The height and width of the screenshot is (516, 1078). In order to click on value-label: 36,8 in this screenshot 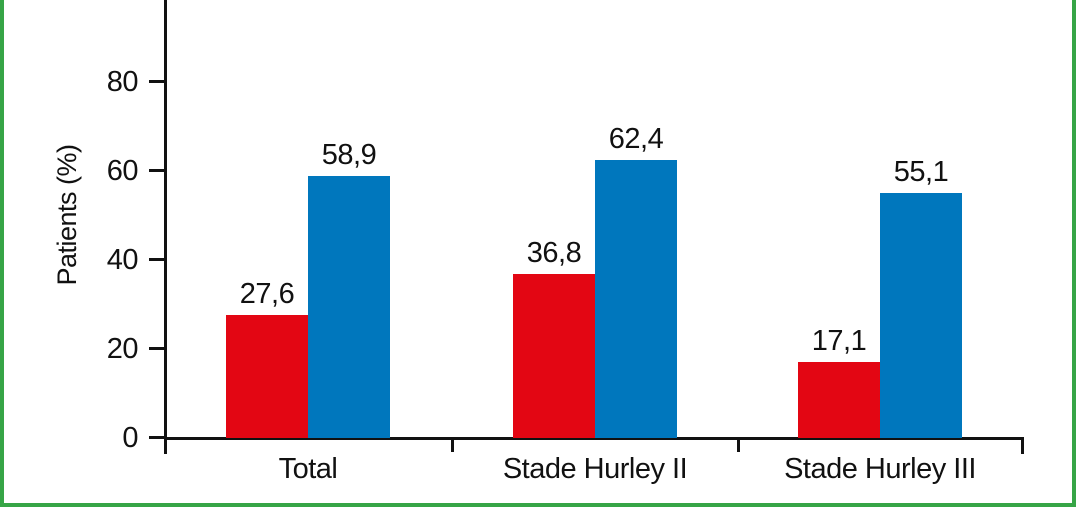, I will do `click(554, 253)`.